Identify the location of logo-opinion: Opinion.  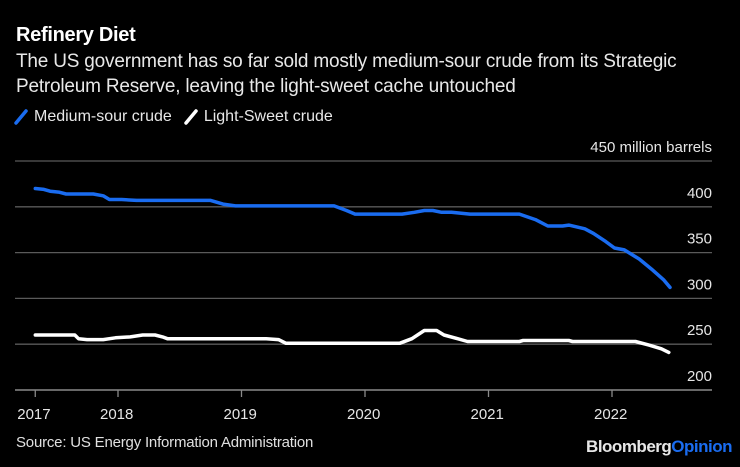
(701, 446).